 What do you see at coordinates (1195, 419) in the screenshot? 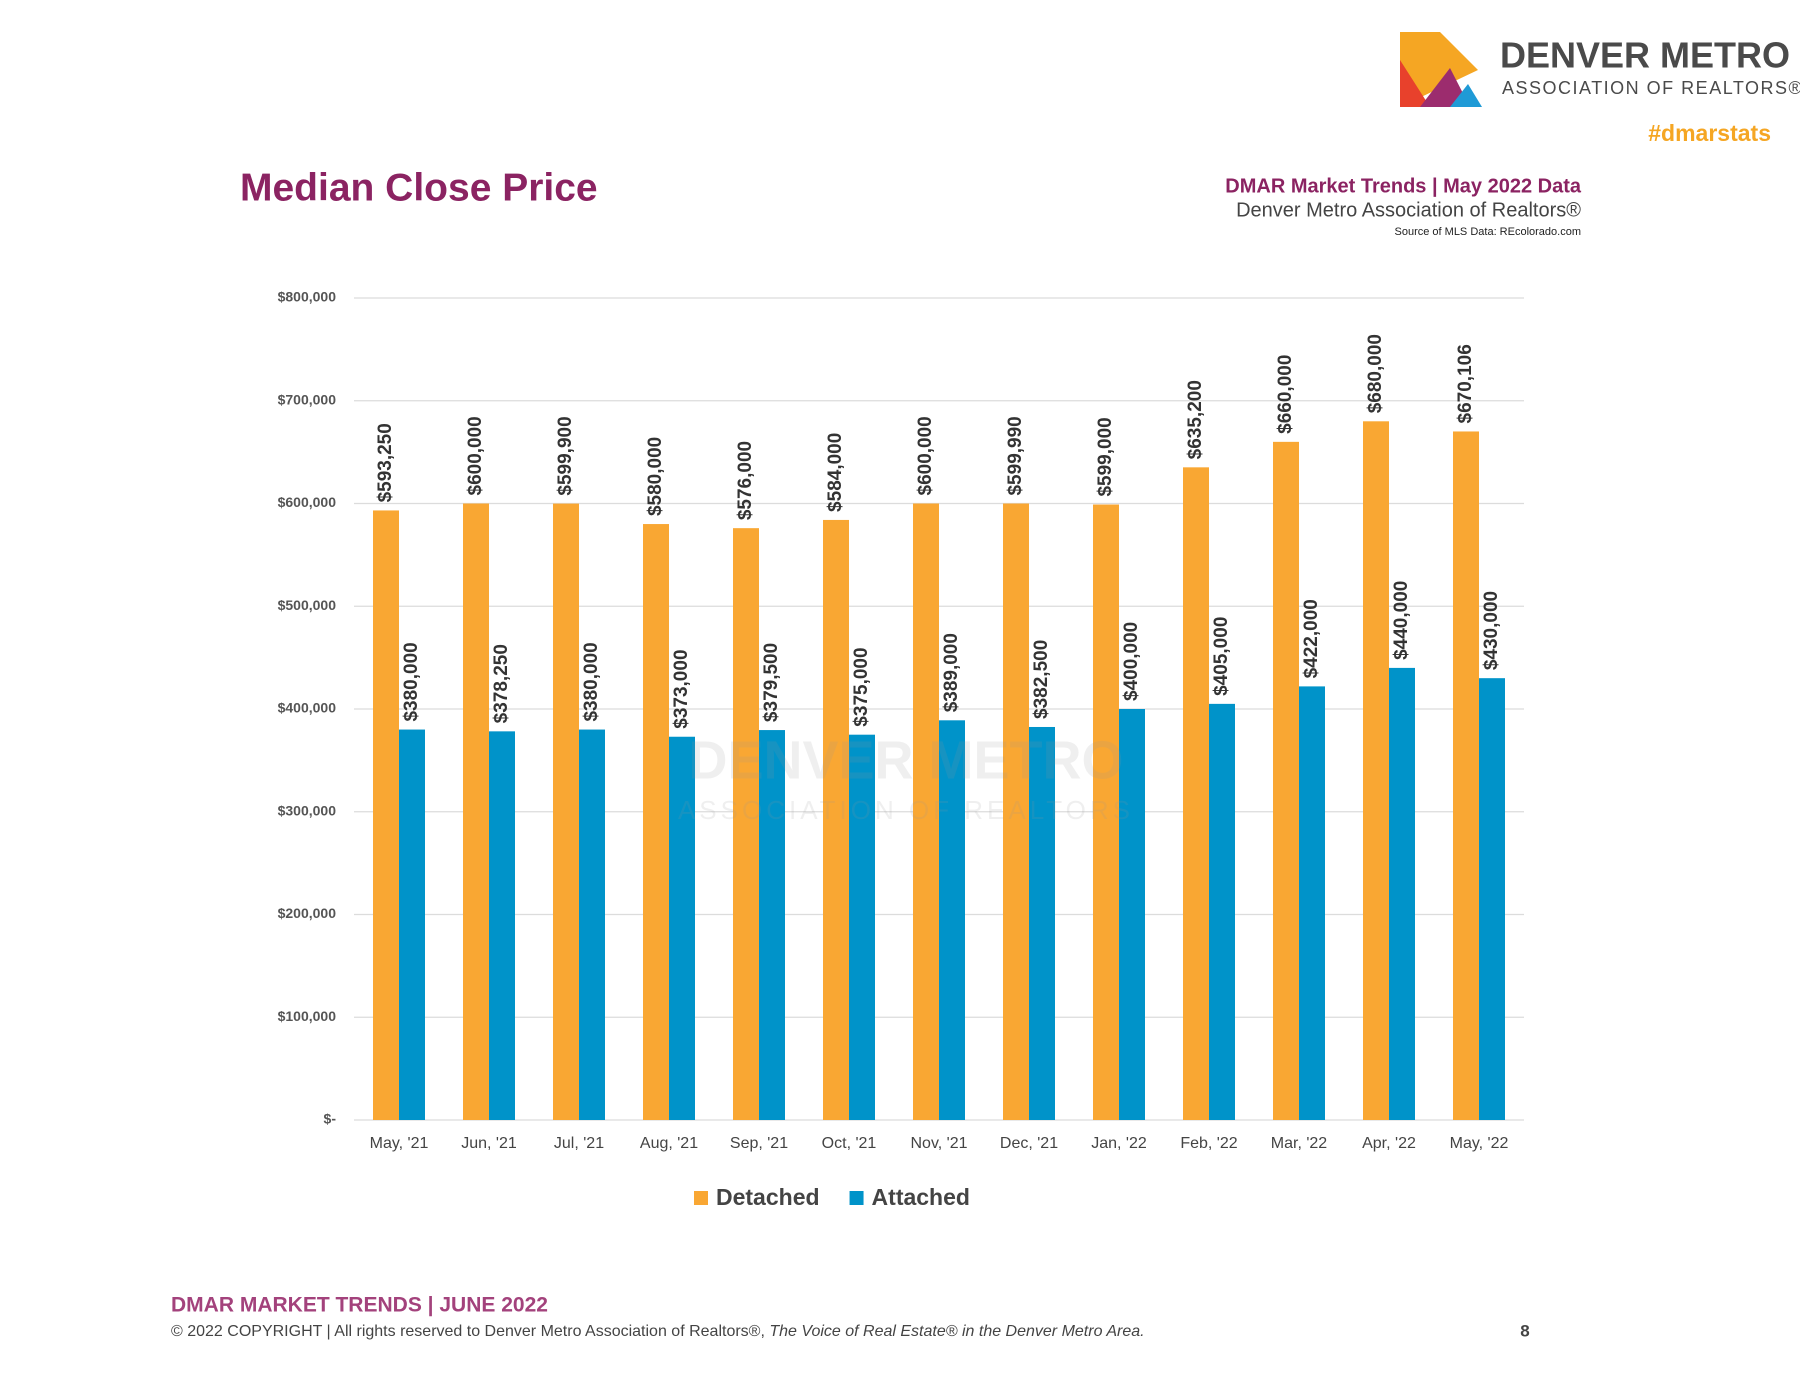
I see `value-label: $635,200` at bounding box center [1195, 419].